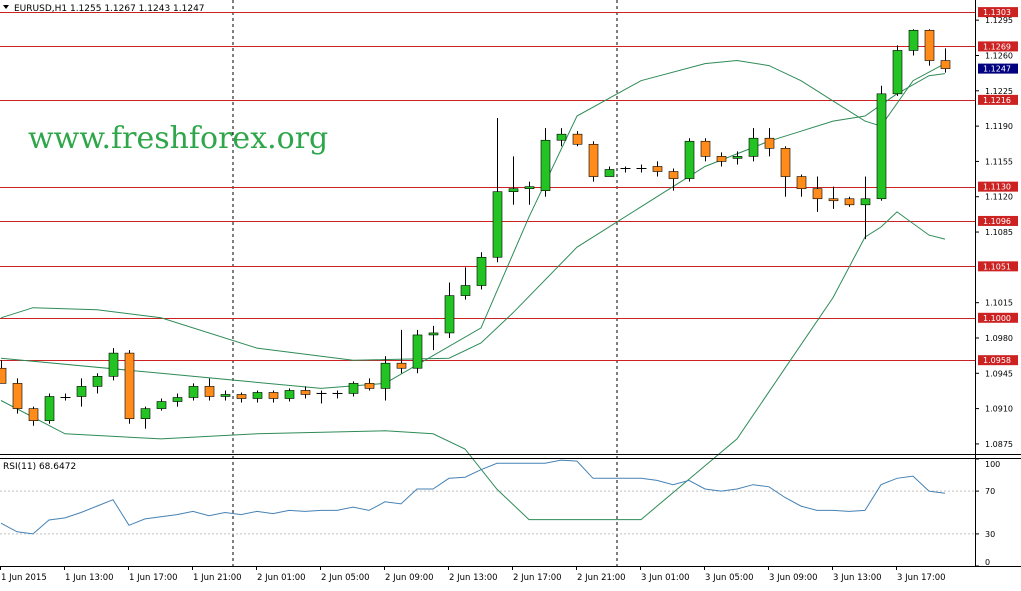  Describe the element at coordinates (999, 55) in the screenshot. I see `y-tick-label: 1.1260` at that location.